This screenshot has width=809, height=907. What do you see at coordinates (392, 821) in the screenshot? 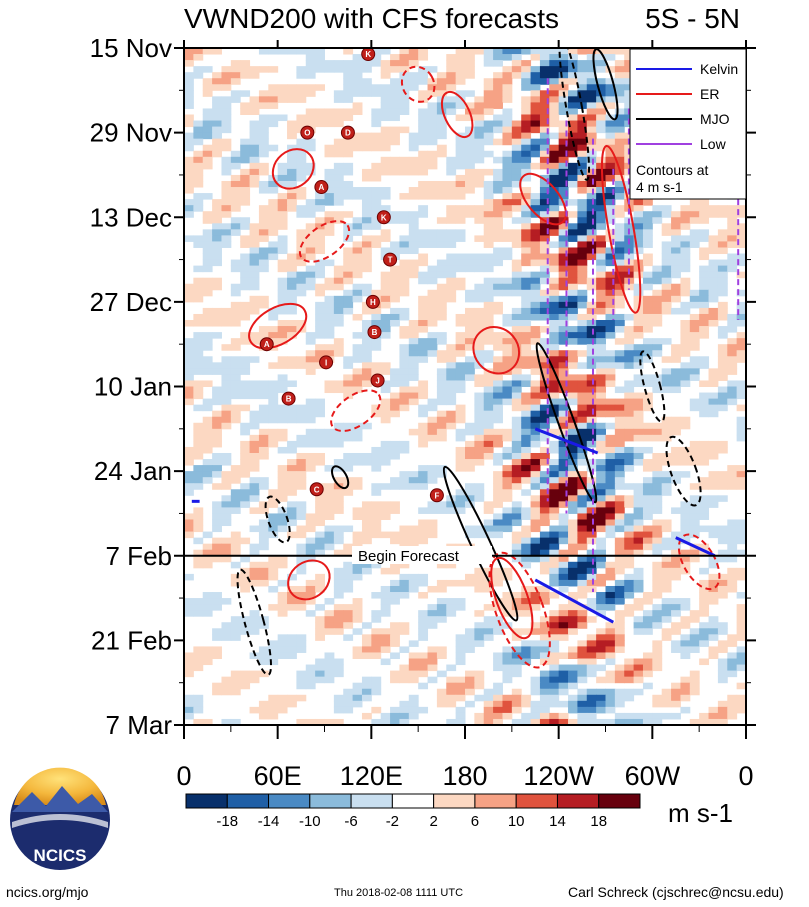
I see `colorbar-label: -2` at bounding box center [392, 821].